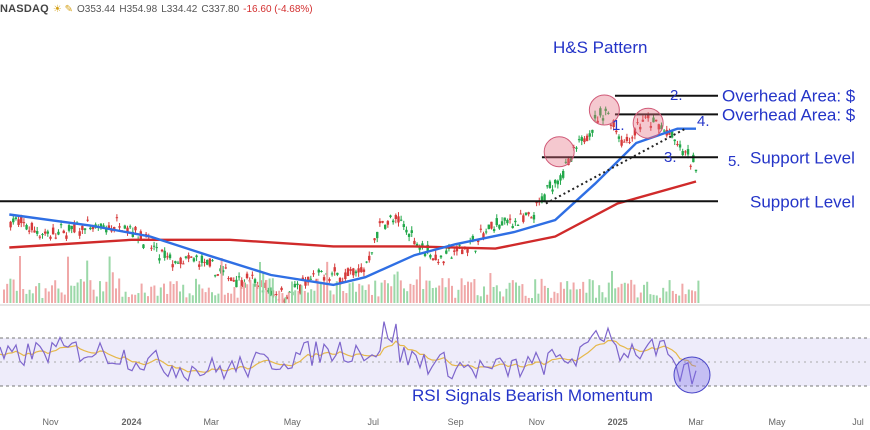 The width and height of the screenshot is (870, 430). I want to click on rsi-highlight-circle, so click(692, 375).